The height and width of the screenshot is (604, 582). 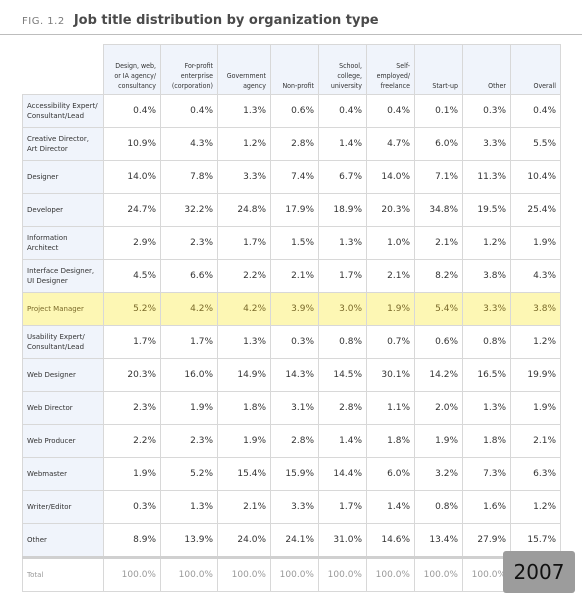 I want to click on table-cell: 32.2%, so click(x=189, y=210).